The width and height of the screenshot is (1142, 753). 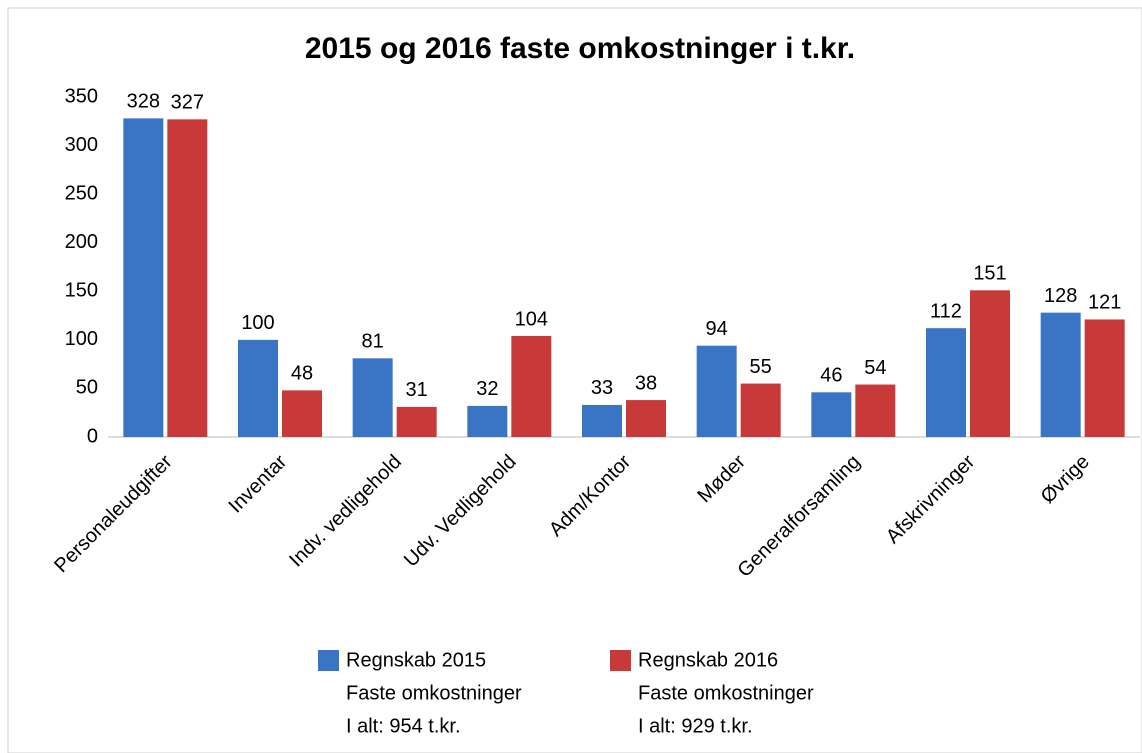 What do you see at coordinates (931, 499) in the screenshot?
I see `x-tick-label: Afskrivninger` at bounding box center [931, 499].